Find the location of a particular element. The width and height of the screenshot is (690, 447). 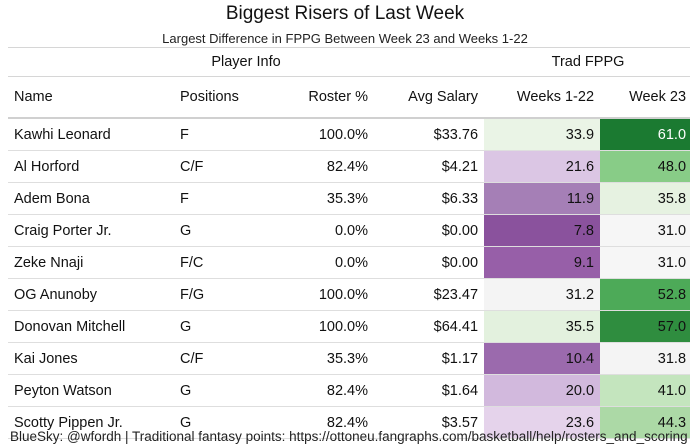

cell-name: Peyton Watson is located at coordinates (91, 390).